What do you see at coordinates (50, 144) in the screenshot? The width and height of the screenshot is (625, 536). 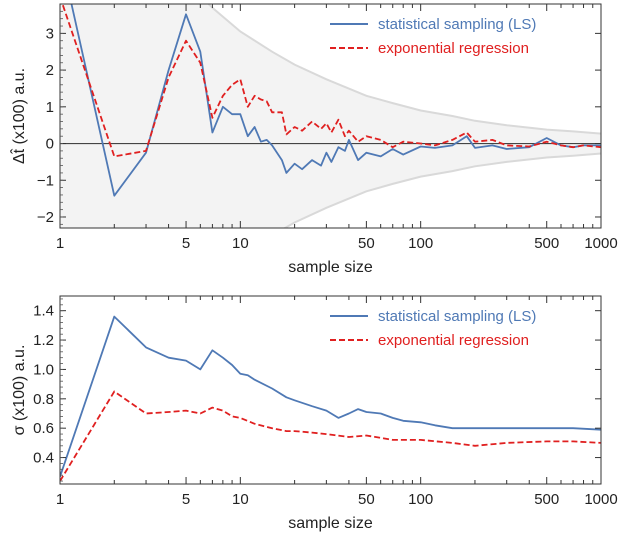 I see `y-tick-label: 0` at bounding box center [50, 144].